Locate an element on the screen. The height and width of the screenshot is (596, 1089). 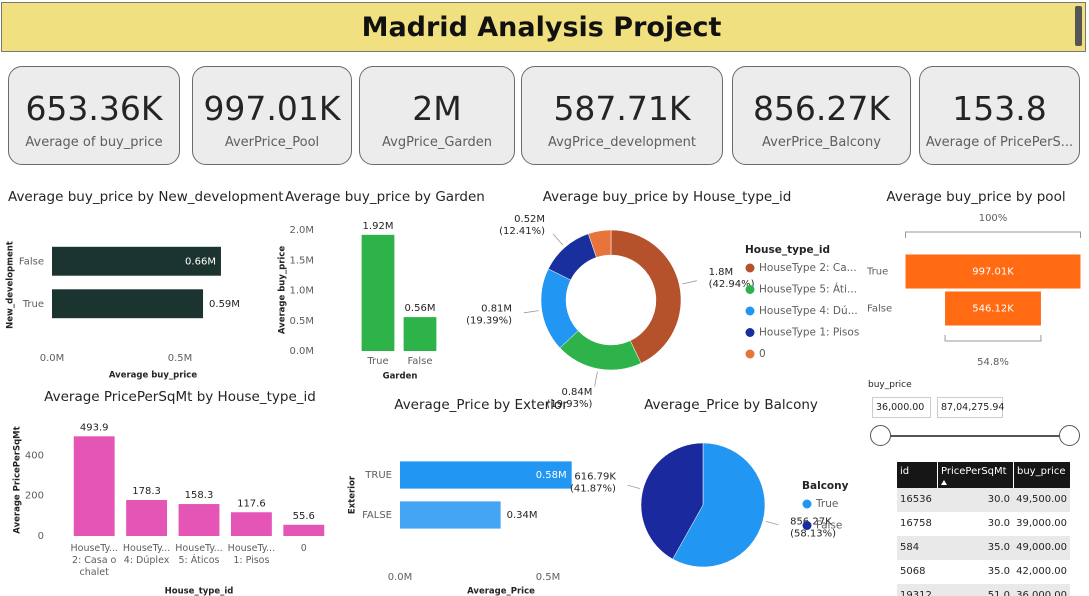
data-label: 1.92M is located at coordinates (378, 226).